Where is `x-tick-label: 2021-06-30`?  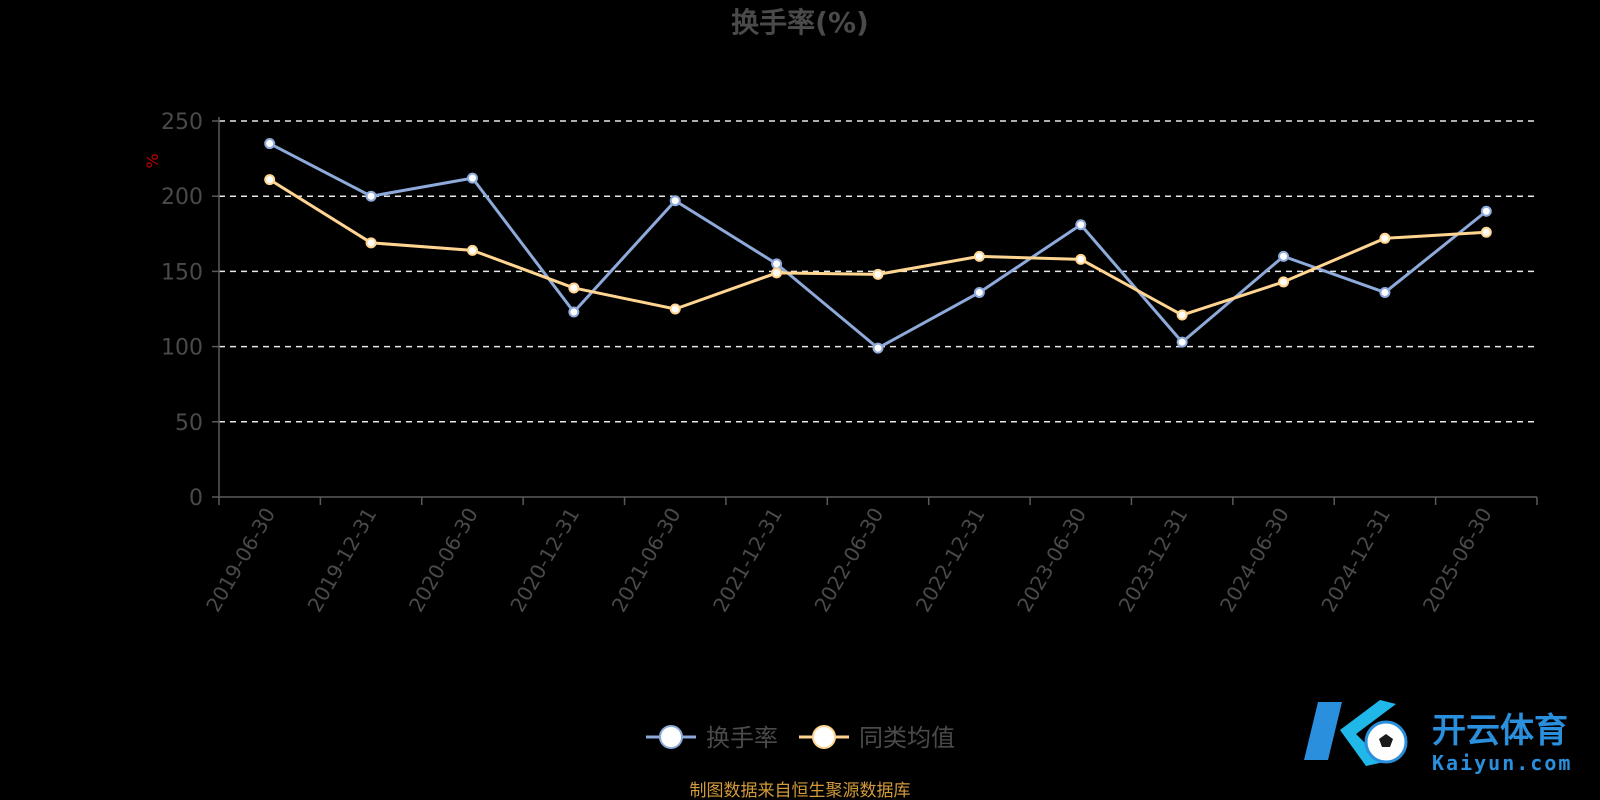
x-tick-label: 2021-06-30 is located at coordinates (646, 560).